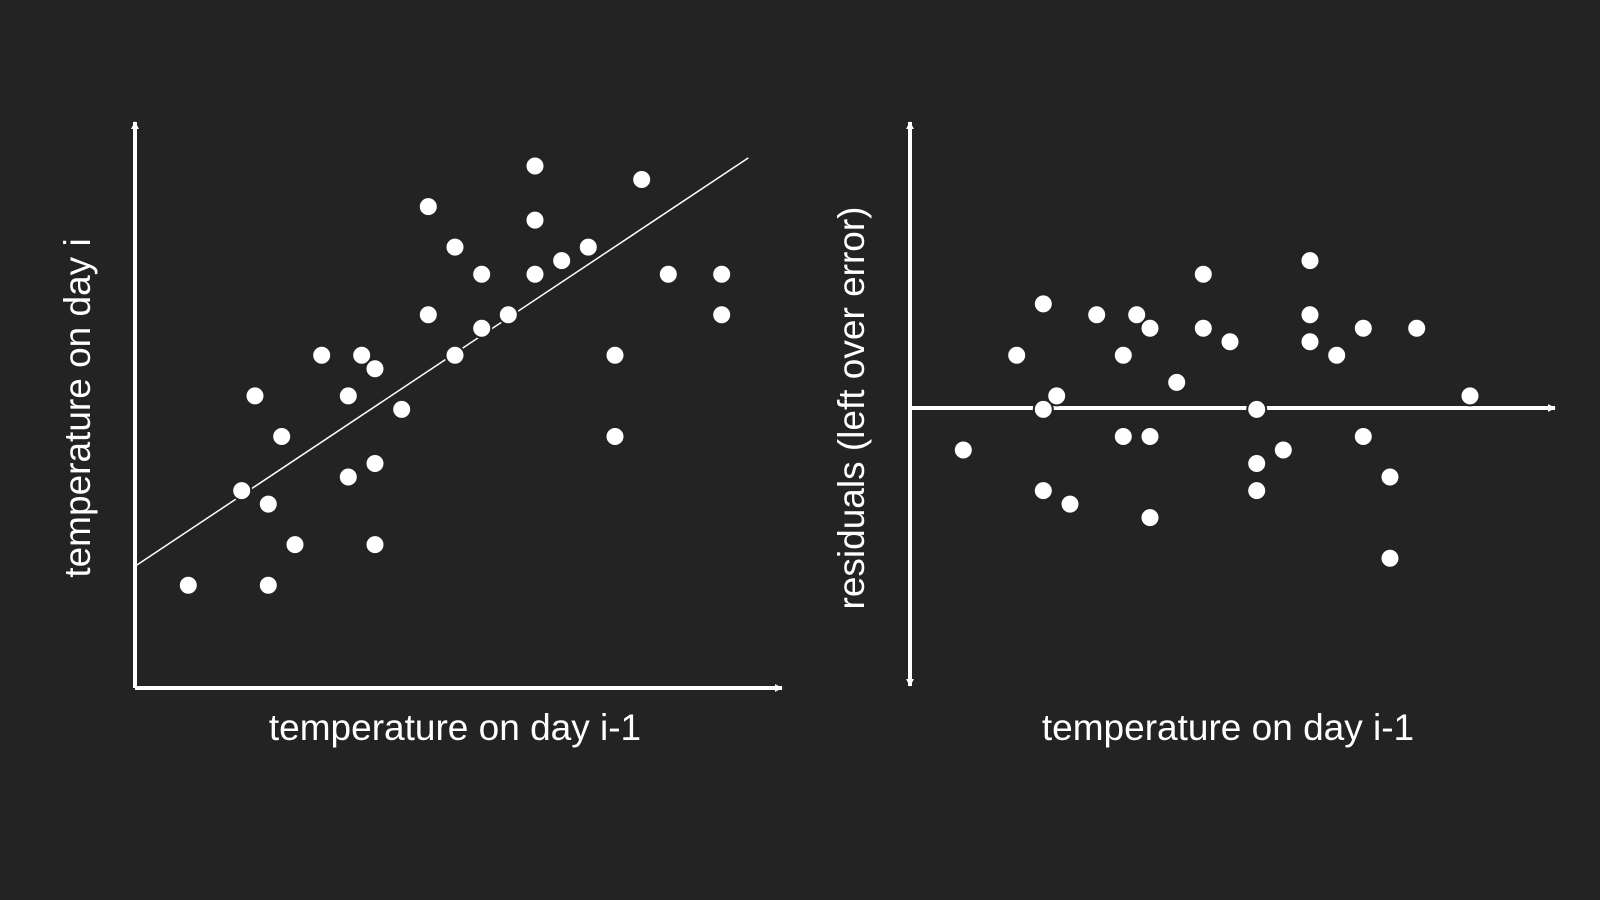 Image resolution: width=1600 pixels, height=900 pixels. Describe the element at coordinates (1228, 727) in the screenshot. I see `right-x-axis-title: temperature on day i-1` at that location.